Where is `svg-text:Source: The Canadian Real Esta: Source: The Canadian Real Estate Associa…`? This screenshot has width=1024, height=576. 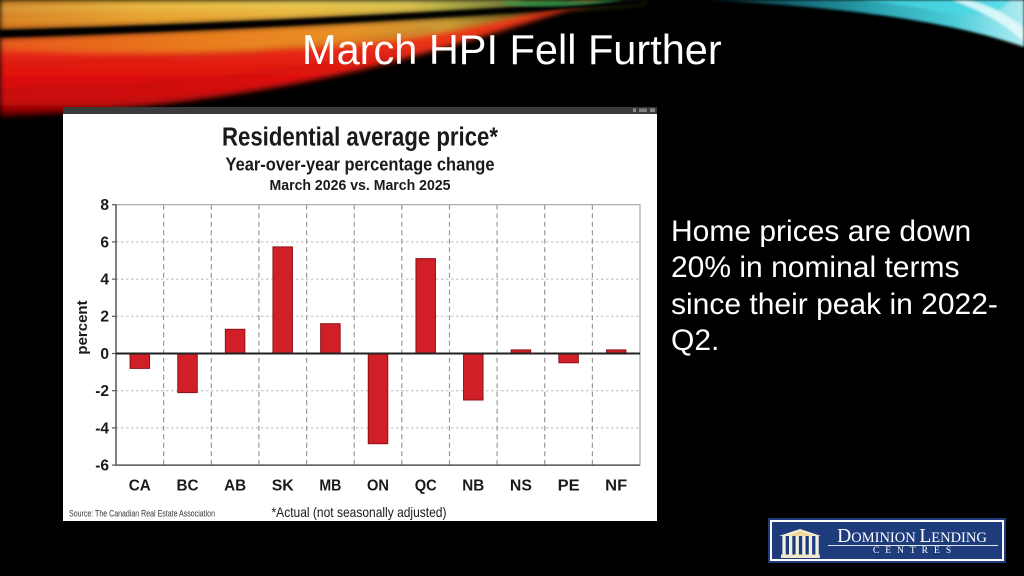 svg-text:Source: The Canadian Real Esta: Source: The Canadian Real Estate Associa… is located at coordinates (142, 513).